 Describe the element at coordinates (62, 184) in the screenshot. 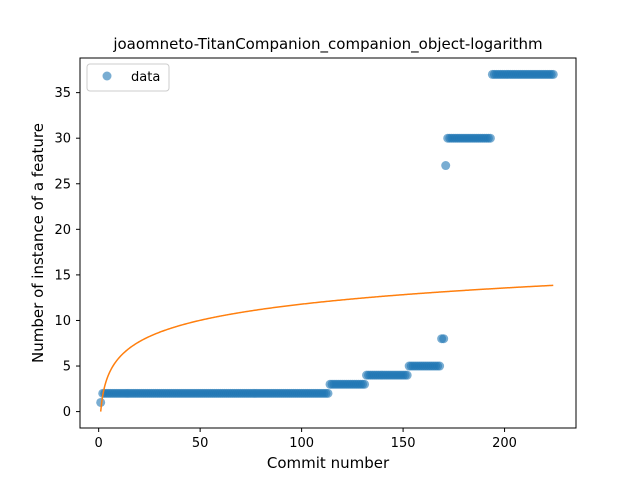

I see `y-tick-label: 25` at that location.